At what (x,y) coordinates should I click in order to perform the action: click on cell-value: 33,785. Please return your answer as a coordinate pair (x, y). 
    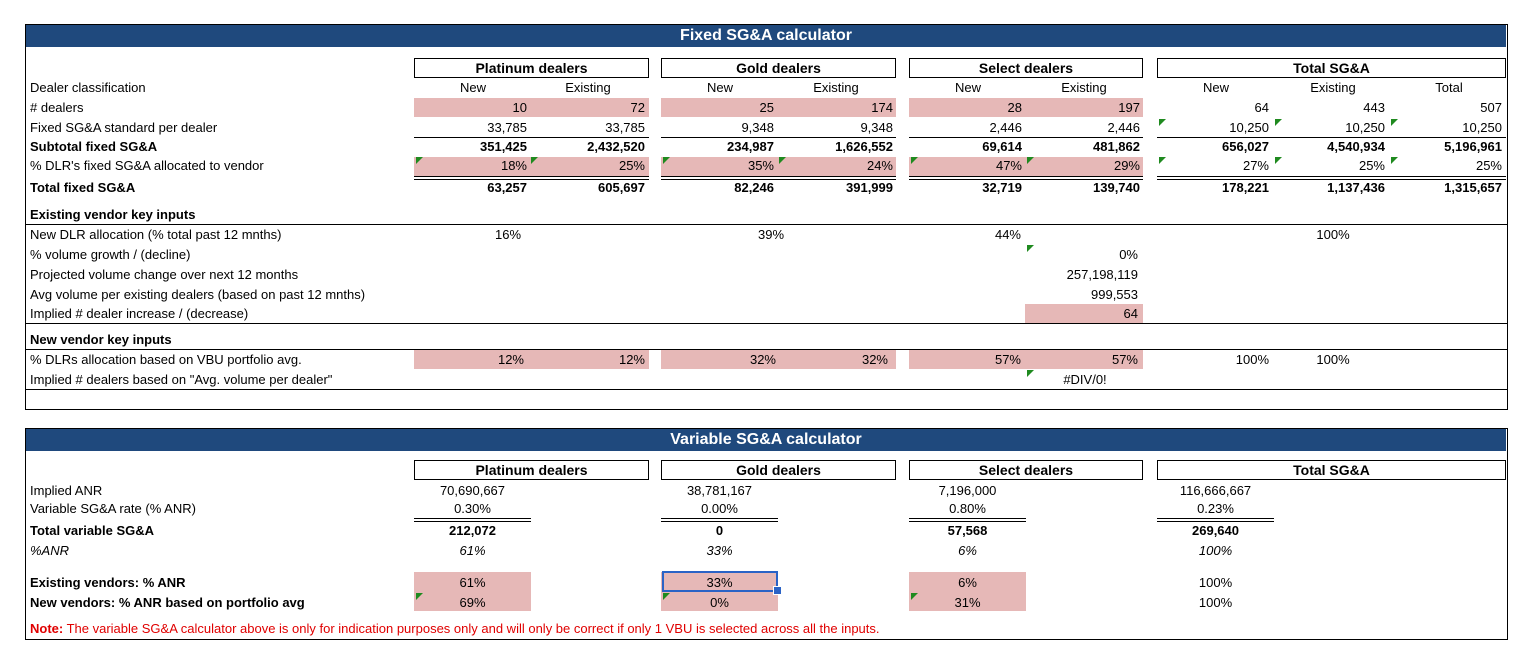
    Looking at the image, I should click on (625, 127).